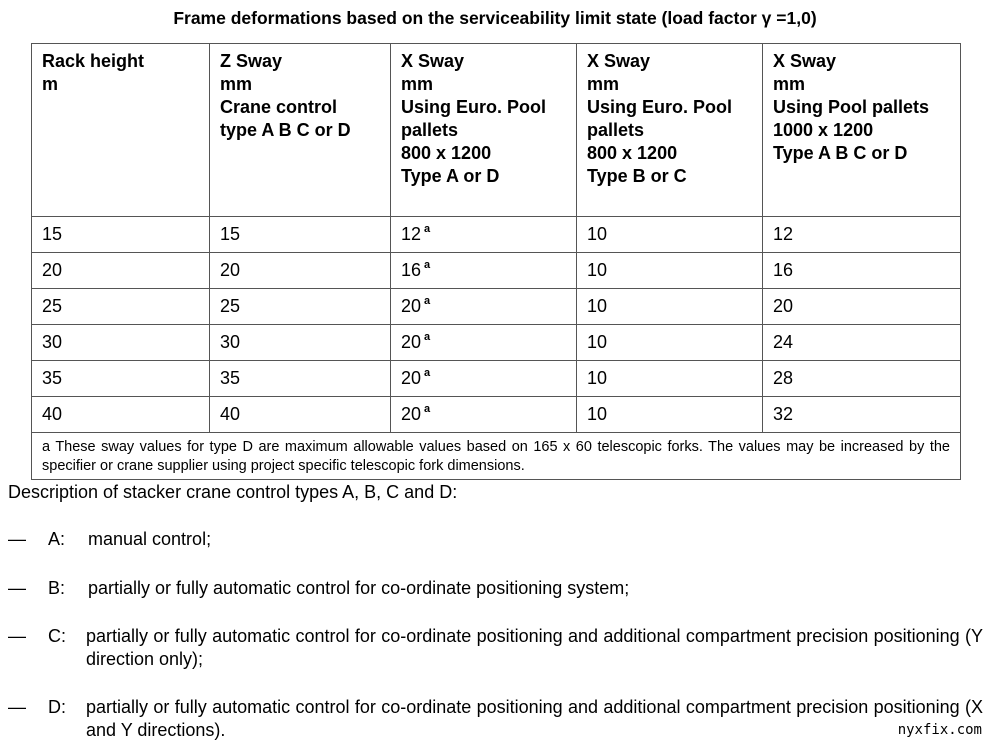 The width and height of the screenshot is (990, 747). What do you see at coordinates (120, 130) in the screenshot?
I see `header-rack-height: Rack height m` at bounding box center [120, 130].